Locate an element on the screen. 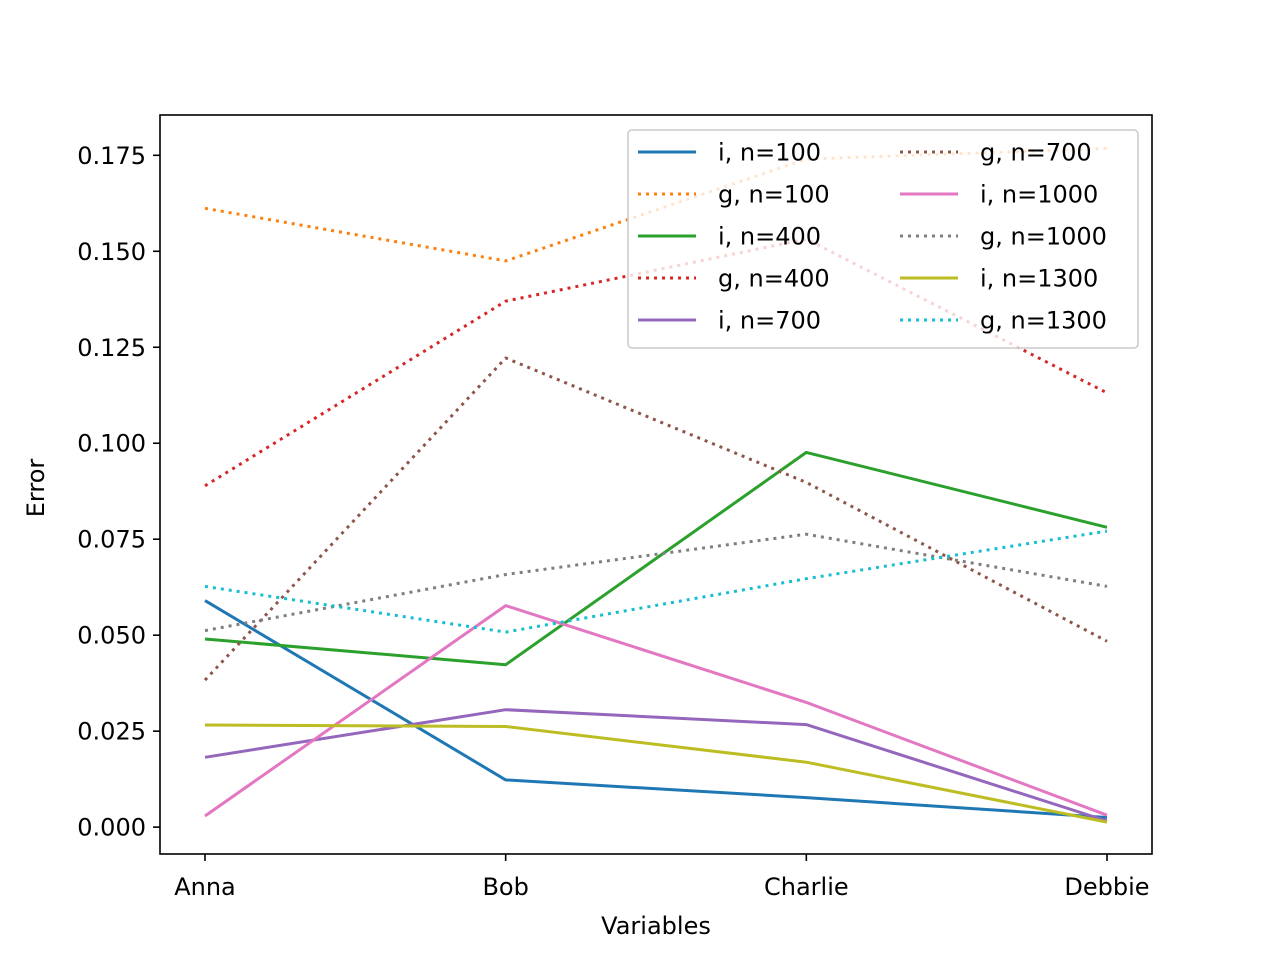 This screenshot has width=1280, height=964. x-tick-label: Anna is located at coordinates (205, 887).